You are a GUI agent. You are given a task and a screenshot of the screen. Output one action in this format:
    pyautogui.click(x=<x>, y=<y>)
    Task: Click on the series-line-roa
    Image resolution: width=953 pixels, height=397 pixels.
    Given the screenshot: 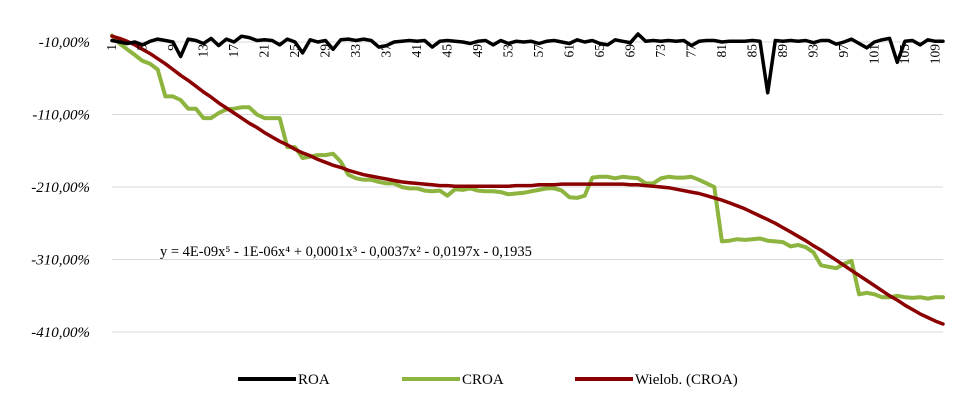 What is the action you would take?
    pyautogui.click(x=527, y=63)
    